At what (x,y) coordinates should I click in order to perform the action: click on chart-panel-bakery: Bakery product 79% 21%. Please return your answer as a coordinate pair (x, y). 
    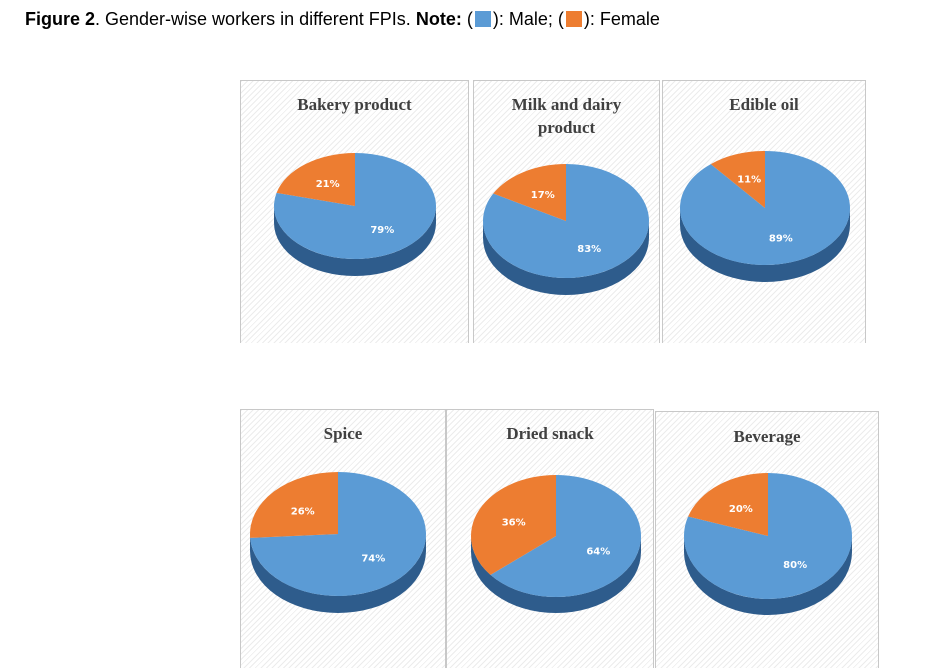
    Looking at the image, I should click on (354, 211).